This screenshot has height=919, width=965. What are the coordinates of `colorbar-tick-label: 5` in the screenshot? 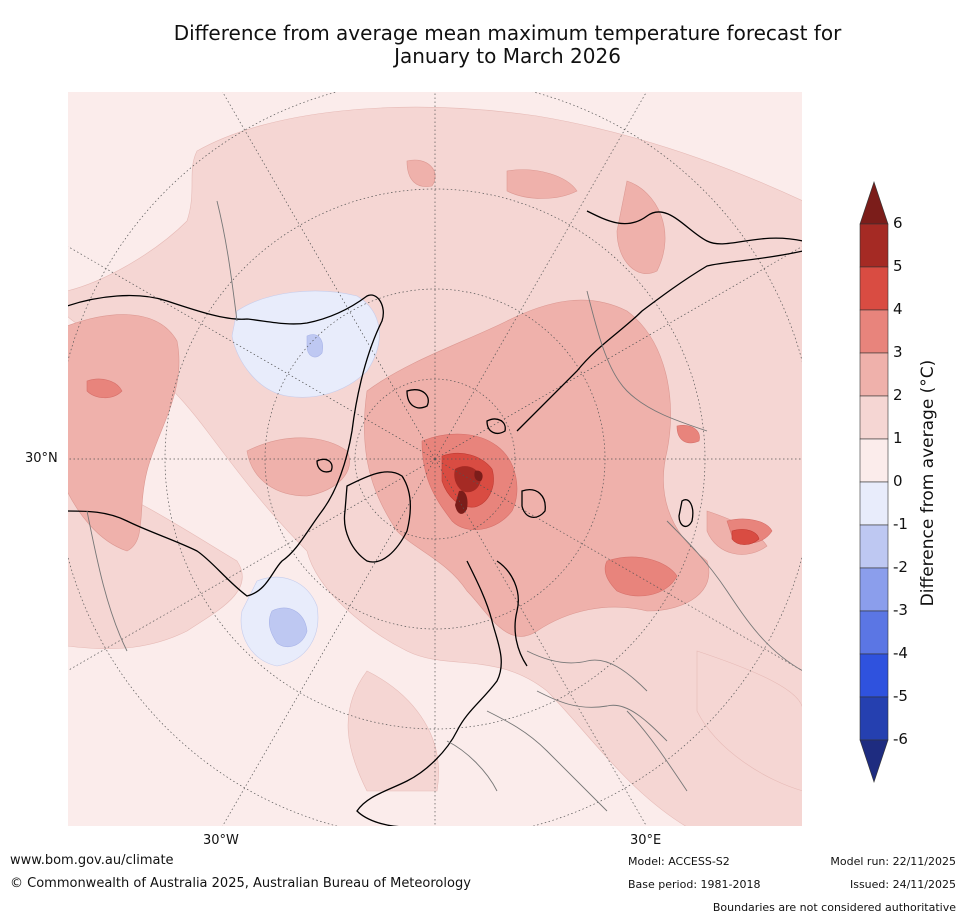 It's located at (898, 266).